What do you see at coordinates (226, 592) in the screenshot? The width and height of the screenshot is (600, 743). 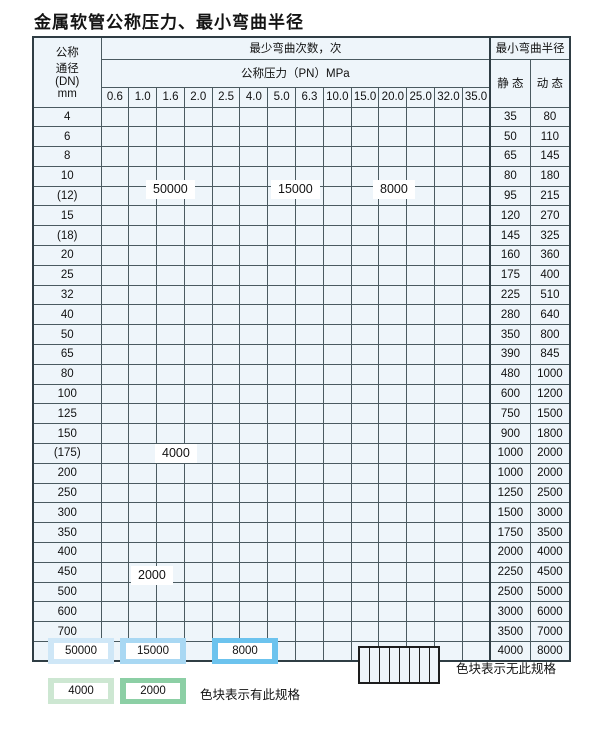 I see `spec-cell-500-2.5` at bounding box center [226, 592].